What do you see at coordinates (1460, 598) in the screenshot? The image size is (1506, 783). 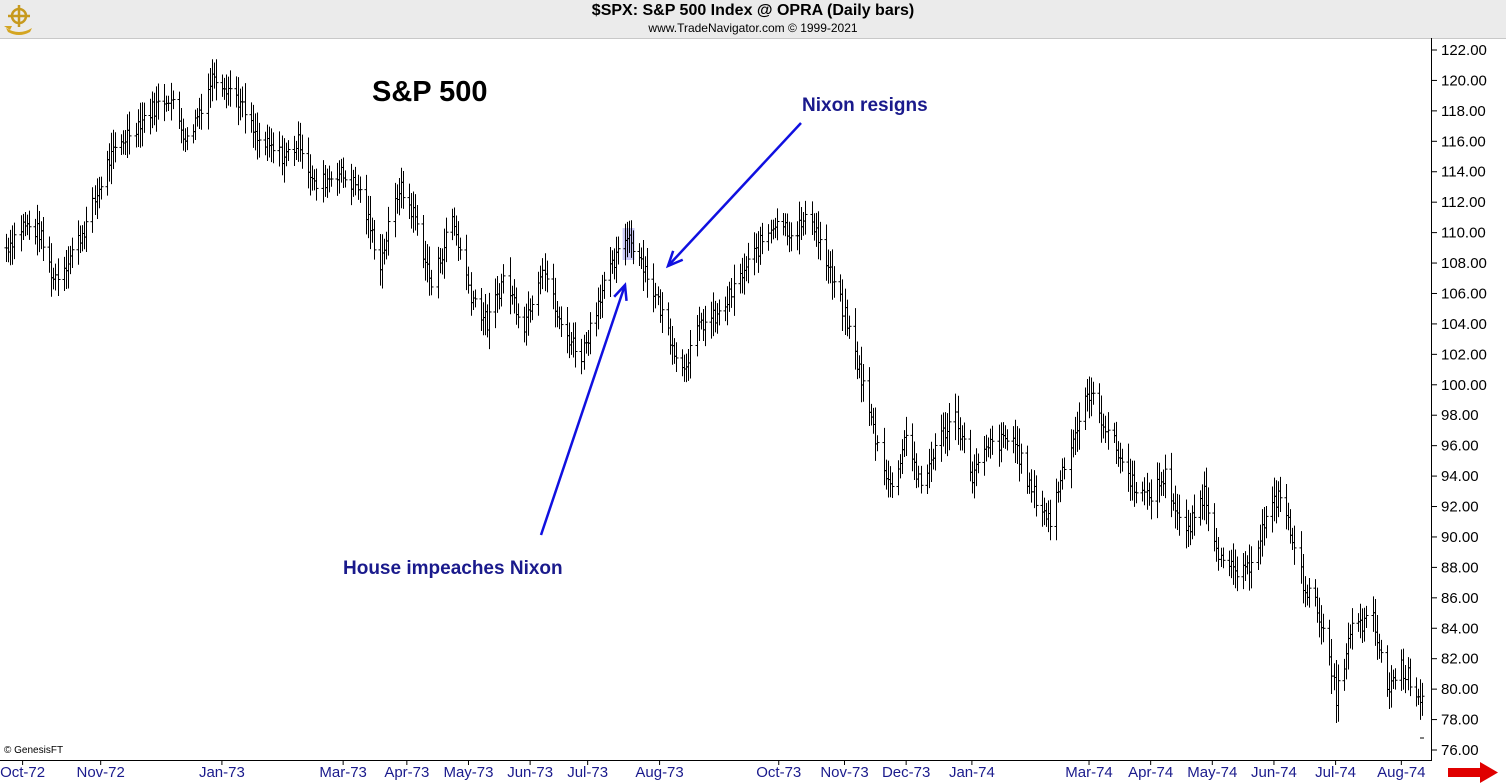 I see `y-tick-label: 86.00` at bounding box center [1460, 598].